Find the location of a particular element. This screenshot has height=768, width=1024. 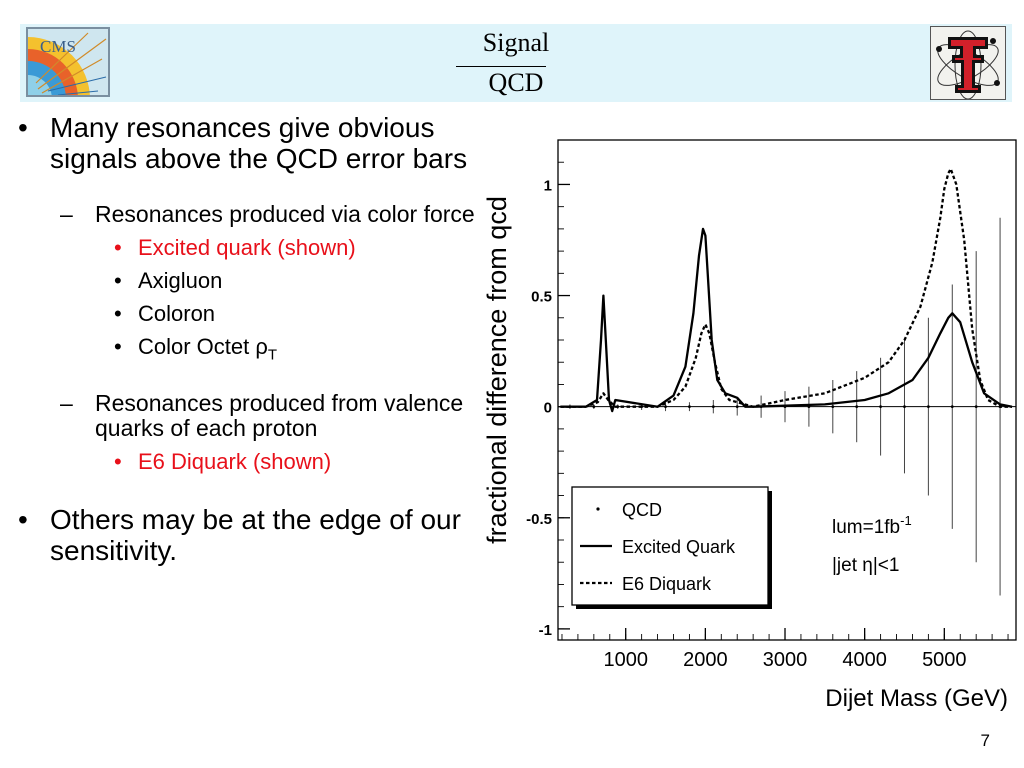

sub-sub-bullet-item: • Excited quark (shown) is located at coordinates (248, 247).